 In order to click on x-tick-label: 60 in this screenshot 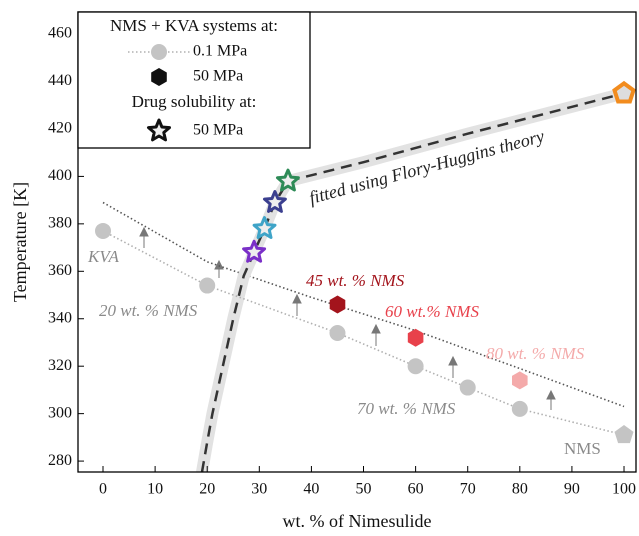, I will do `click(416, 489)`.